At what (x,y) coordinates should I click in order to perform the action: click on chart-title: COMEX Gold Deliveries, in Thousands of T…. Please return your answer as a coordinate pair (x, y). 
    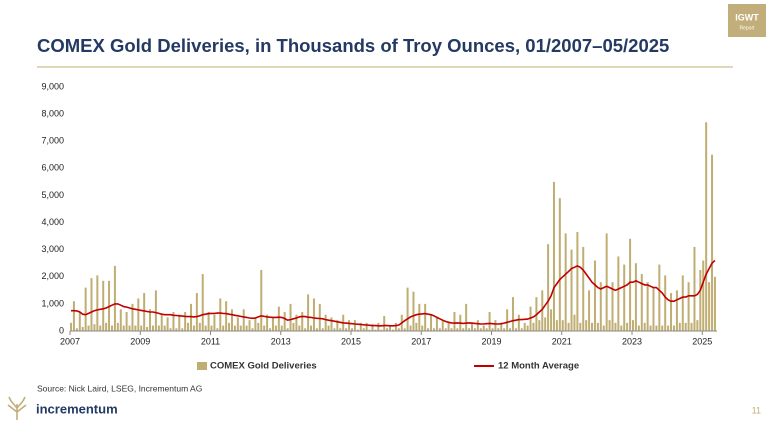
    Looking at the image, I should click on (353, 45).